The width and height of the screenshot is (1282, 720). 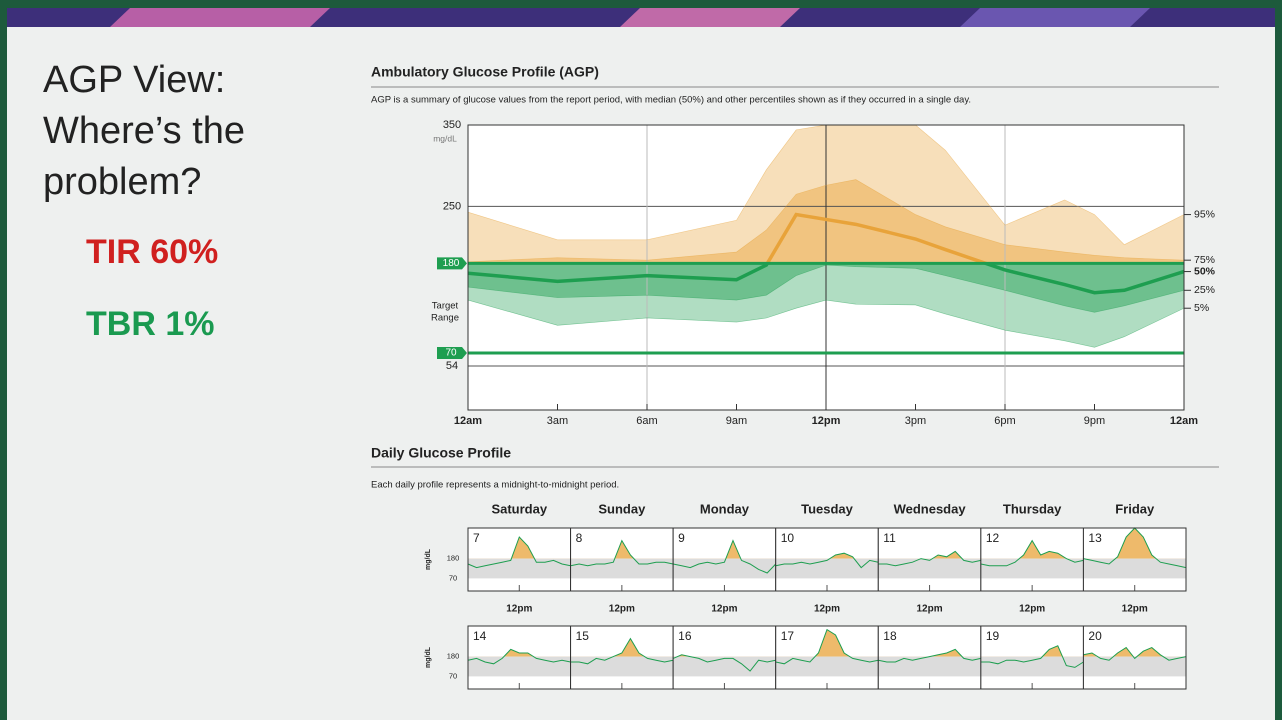 I want to click on x-tick-label: 3am, so click(x=557, y=421).